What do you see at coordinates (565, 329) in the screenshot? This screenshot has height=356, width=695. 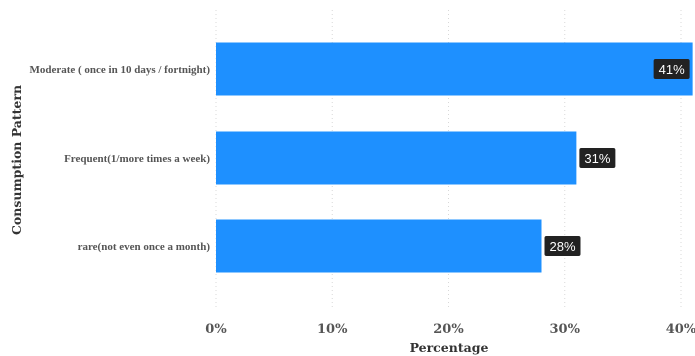 I see `x-tick-label: 30%` at bounding box center [565, 329].